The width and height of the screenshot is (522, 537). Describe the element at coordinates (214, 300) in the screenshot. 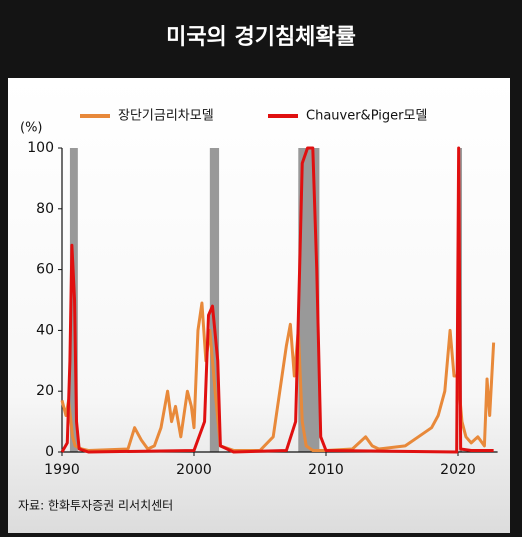

I see `recession-band` at that location.